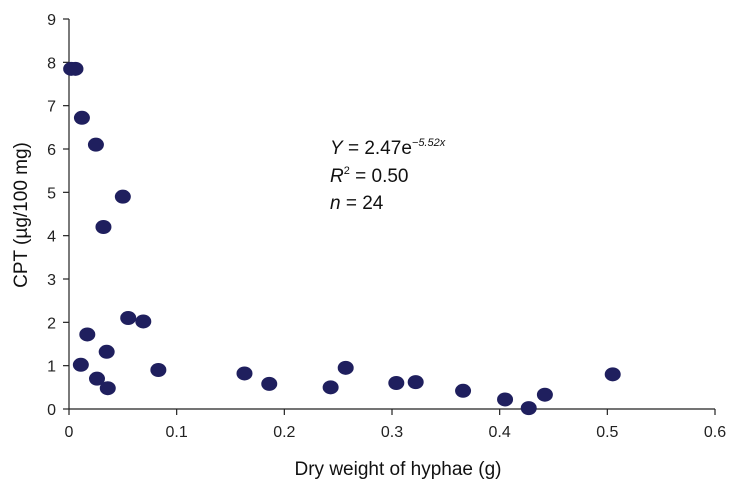  What do you see at coordinates (377, 148) in the screenshot?
I see `equation-body: = 2.47e` at bounding box center [377, 148].